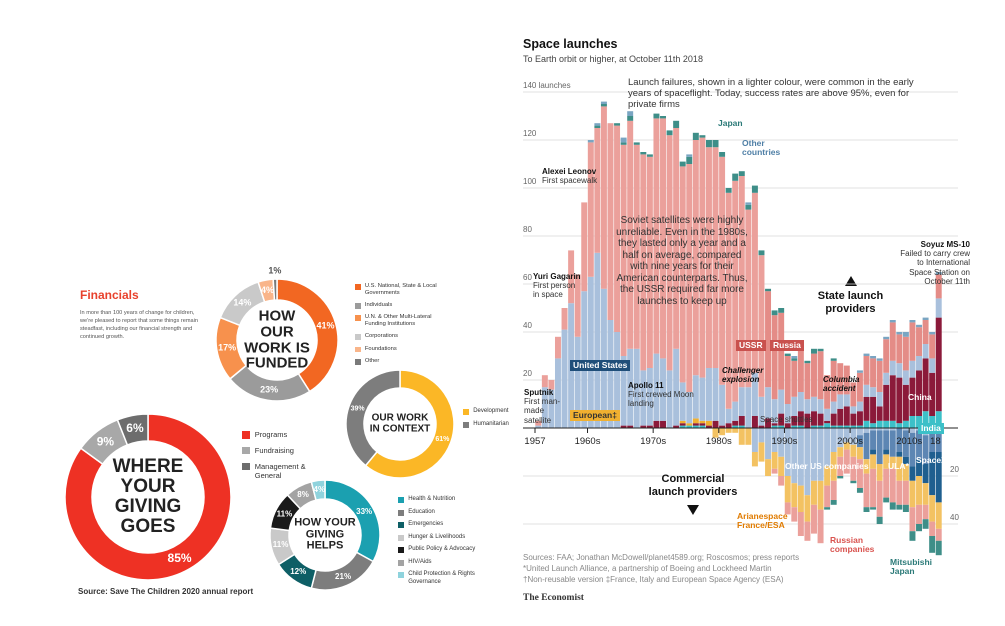  Describe the element at coordinates (441, 578) in the screenshot. I see `legend-label: Child Protection & Rights Governance` at that location.